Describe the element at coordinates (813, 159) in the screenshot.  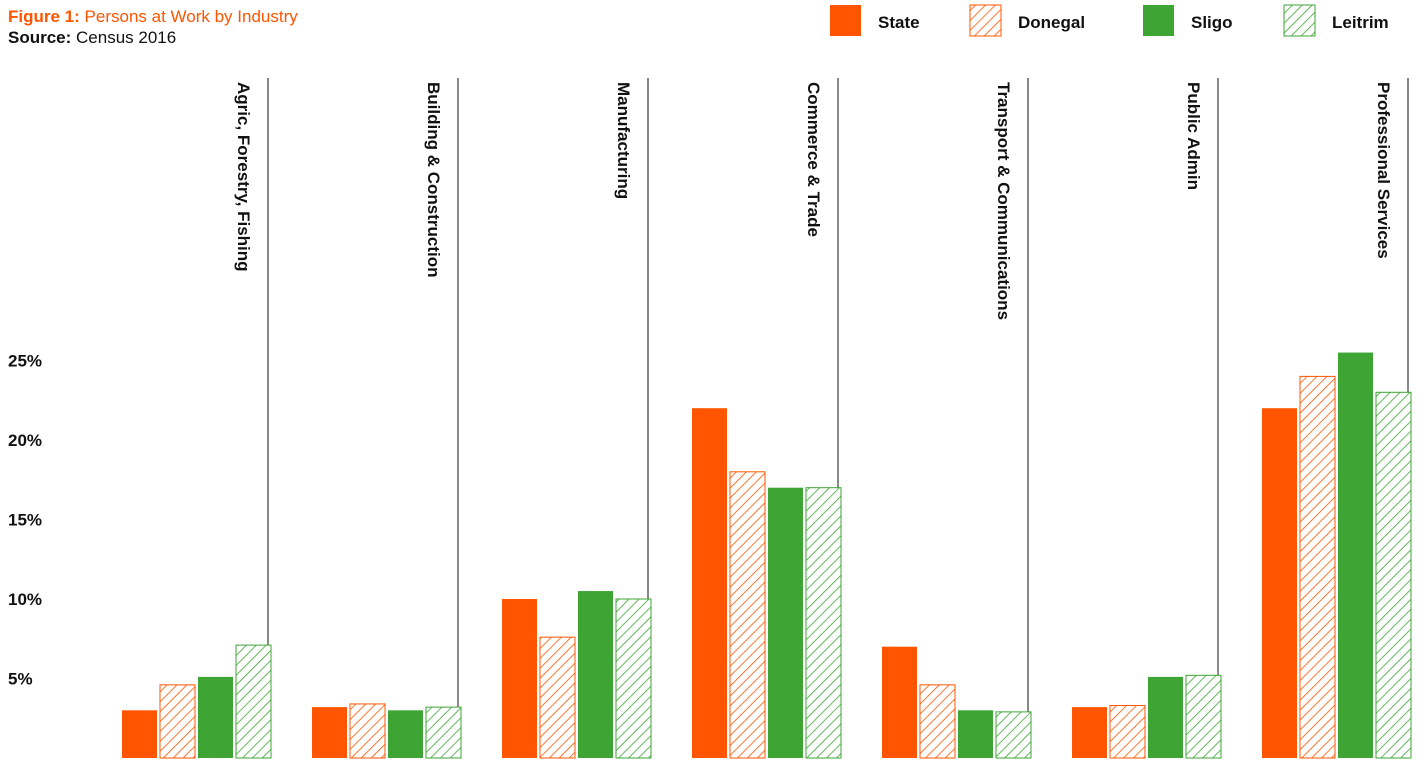
I see `category-label: Commerce & Trade` at that location.